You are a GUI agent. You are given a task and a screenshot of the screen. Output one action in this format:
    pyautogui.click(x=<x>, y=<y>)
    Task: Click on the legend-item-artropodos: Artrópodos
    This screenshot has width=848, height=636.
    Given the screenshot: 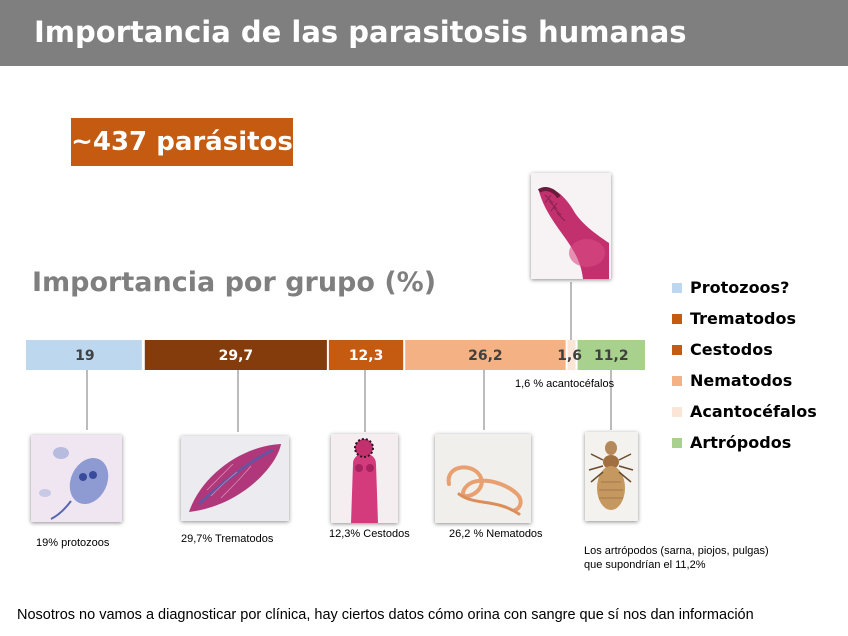 What is the action you would take?
    pyautogui.click(x=744, y=442)
    